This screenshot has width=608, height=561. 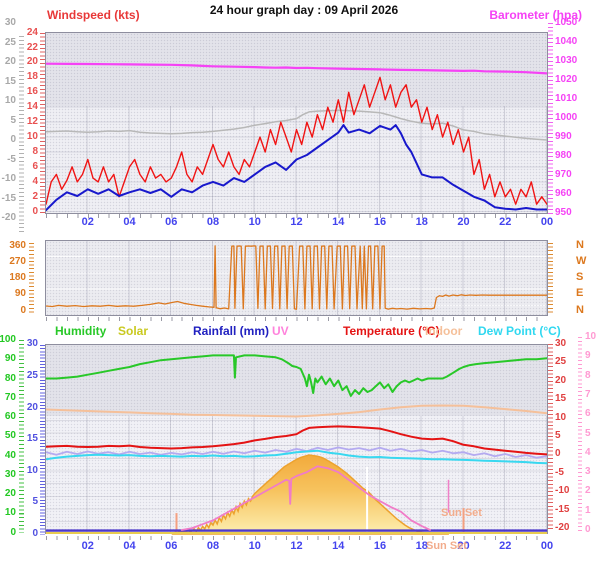 What do you see at coordinates (10, 455) in the screenshot?
I see `axis-tick-label: 40` at bounding box center [10, 455].